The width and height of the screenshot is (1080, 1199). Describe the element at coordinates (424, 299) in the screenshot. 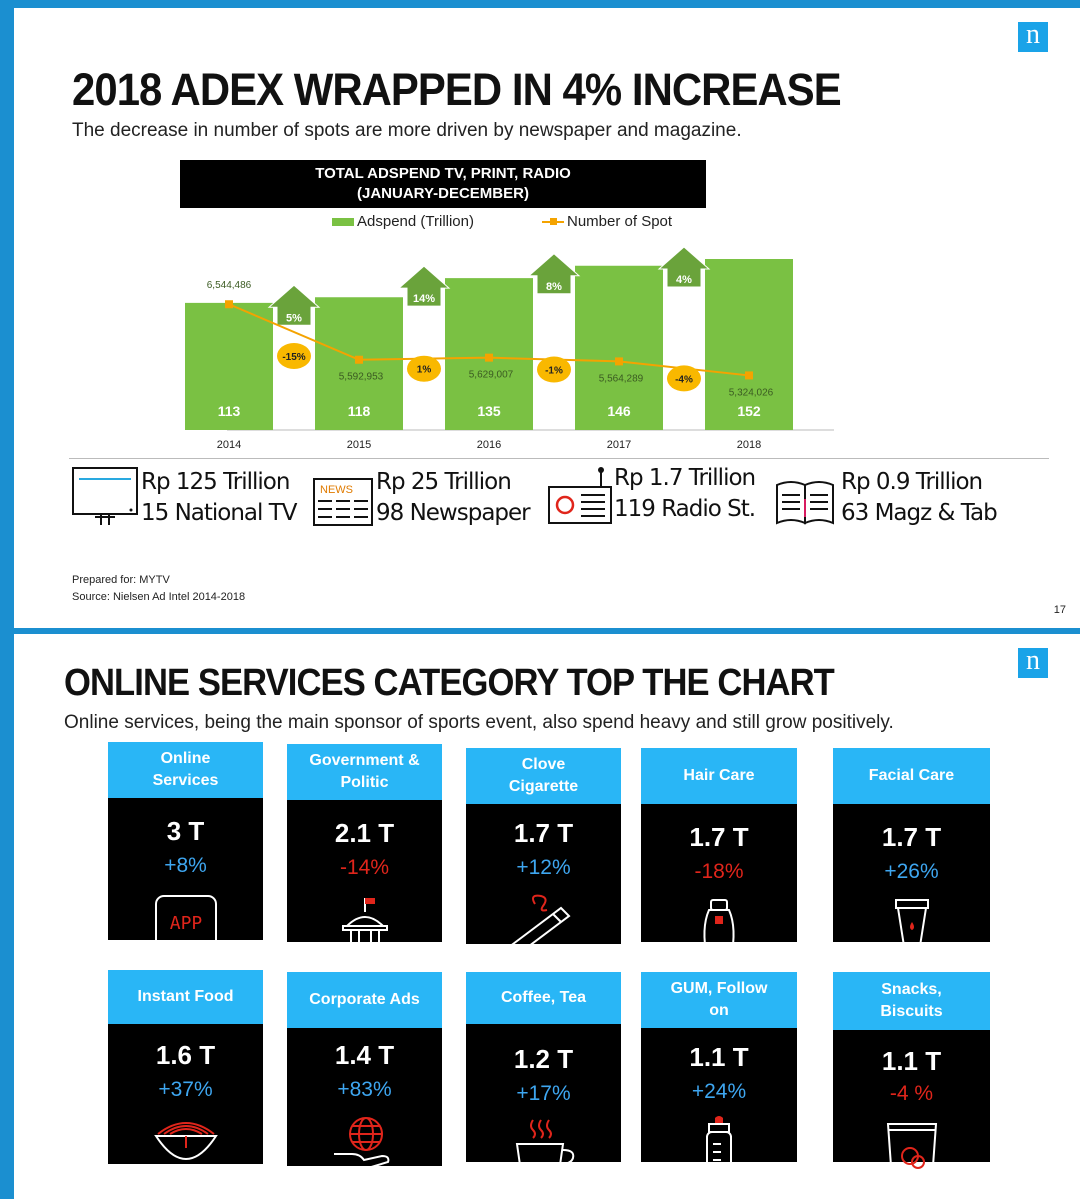

I see `bar-growth-label: 14%` at that location.